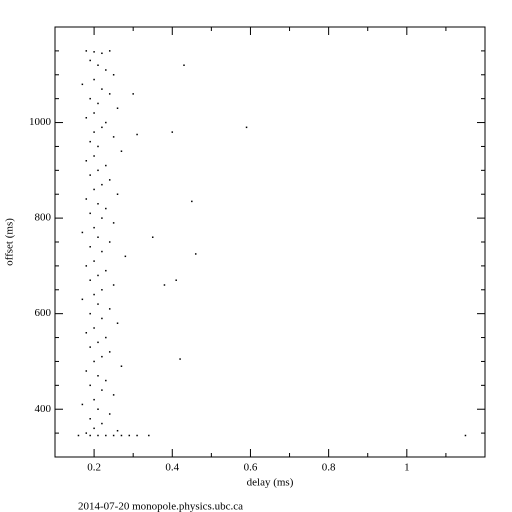  What do you see at coordinates (407, 468) in the screenshot?
I see `x-tick-label: 1` at bounding box center [407, 468].